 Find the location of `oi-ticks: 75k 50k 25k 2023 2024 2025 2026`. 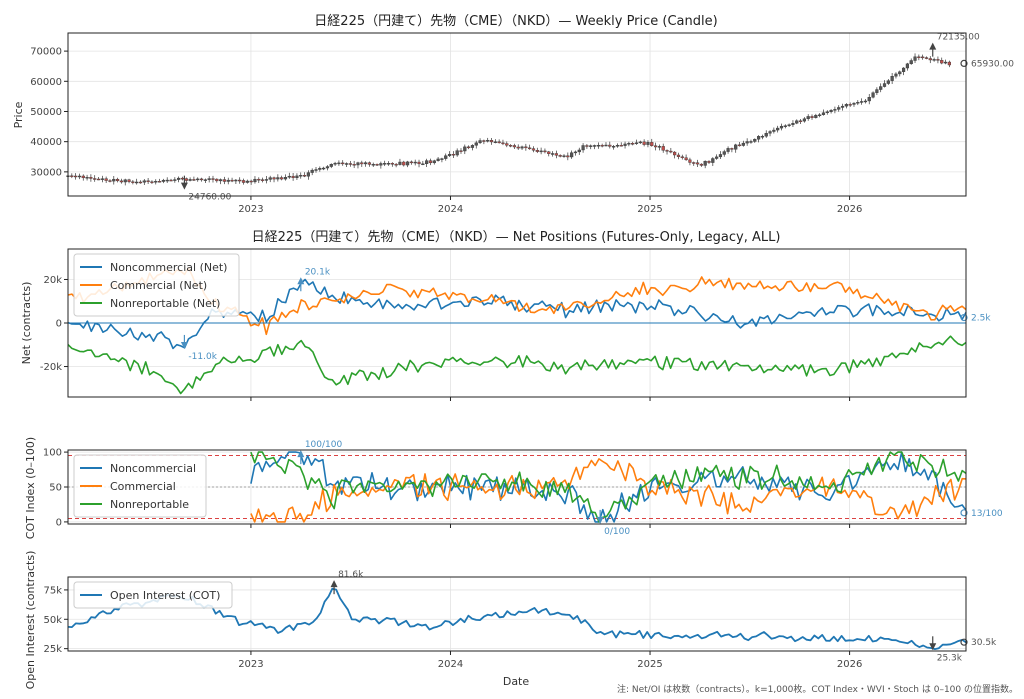

oi-ticks: 75k 50k 25k 2023 2024 2025 2026 is located at coordinates (452, 627).